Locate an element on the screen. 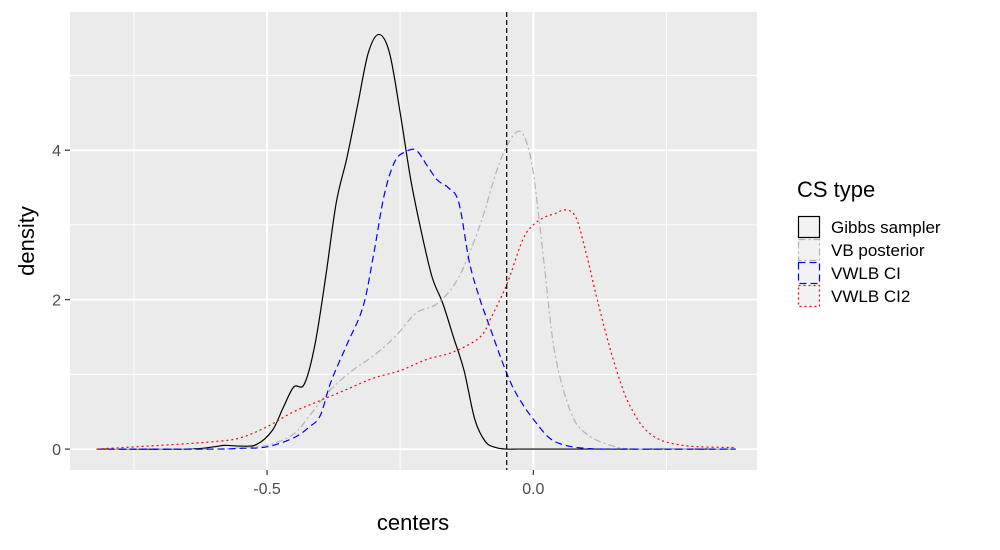 This screenshot has width=1000, height=550. legend-label: VWLB CI is located at coordinates (866, 273).